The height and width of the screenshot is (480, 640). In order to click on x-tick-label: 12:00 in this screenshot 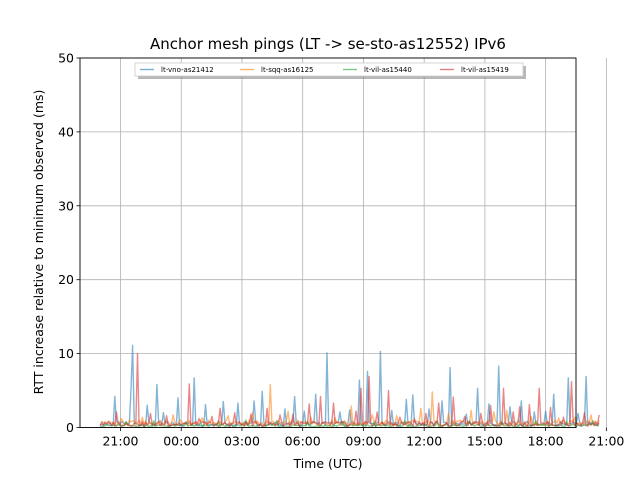, I will do `click(424, 441)`.